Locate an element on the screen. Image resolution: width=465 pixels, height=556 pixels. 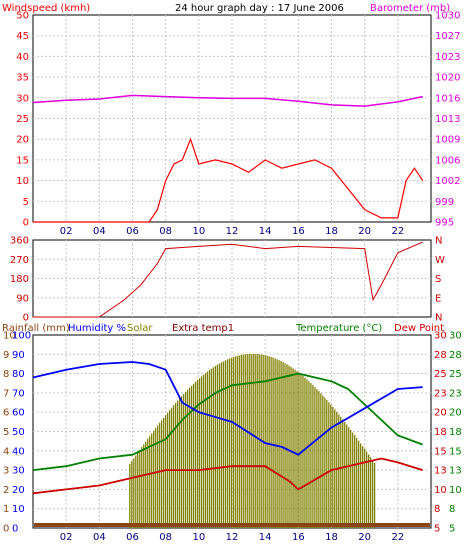
direction-right-tick: S is located at coordinates (438, 279).